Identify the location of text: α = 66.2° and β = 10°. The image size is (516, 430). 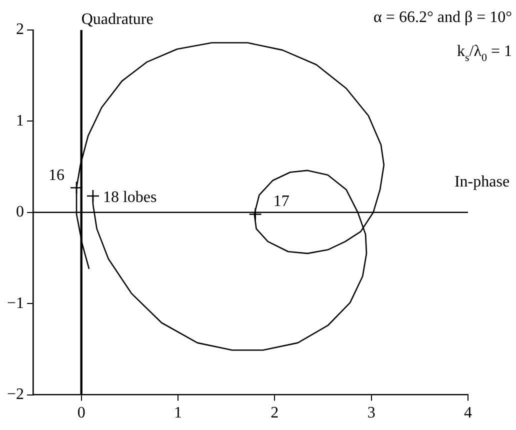
(443, 17).